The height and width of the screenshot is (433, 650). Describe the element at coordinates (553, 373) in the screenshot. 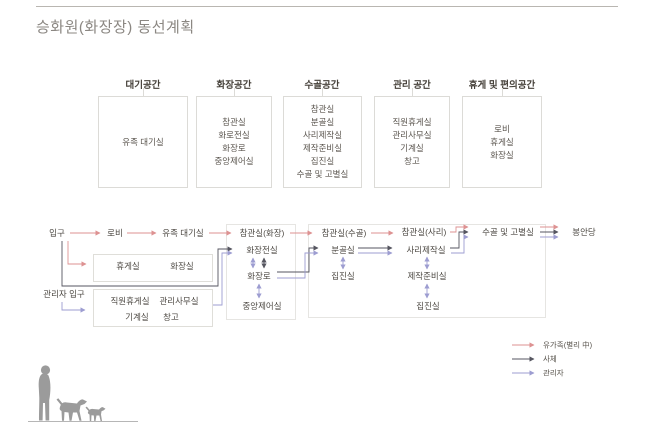

I see `legend-manager-label: 관리자` at that location.